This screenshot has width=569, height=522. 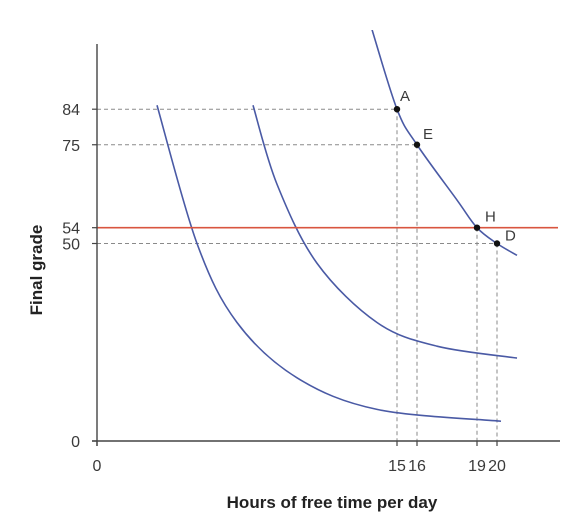 What do you see at coordinates (454, 167) in the screenshot?
I see `data-points: A E HD` at bounding box center [454, 167].